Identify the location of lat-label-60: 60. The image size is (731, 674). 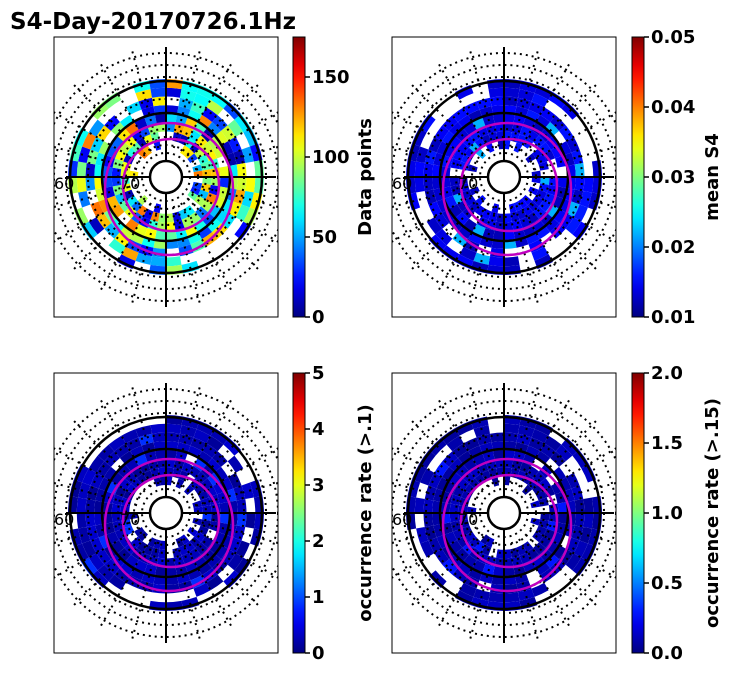
(64, 519).